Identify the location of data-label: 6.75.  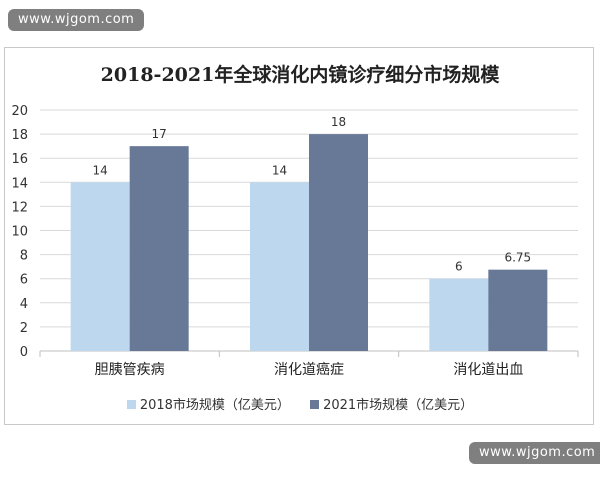
(517, 258).